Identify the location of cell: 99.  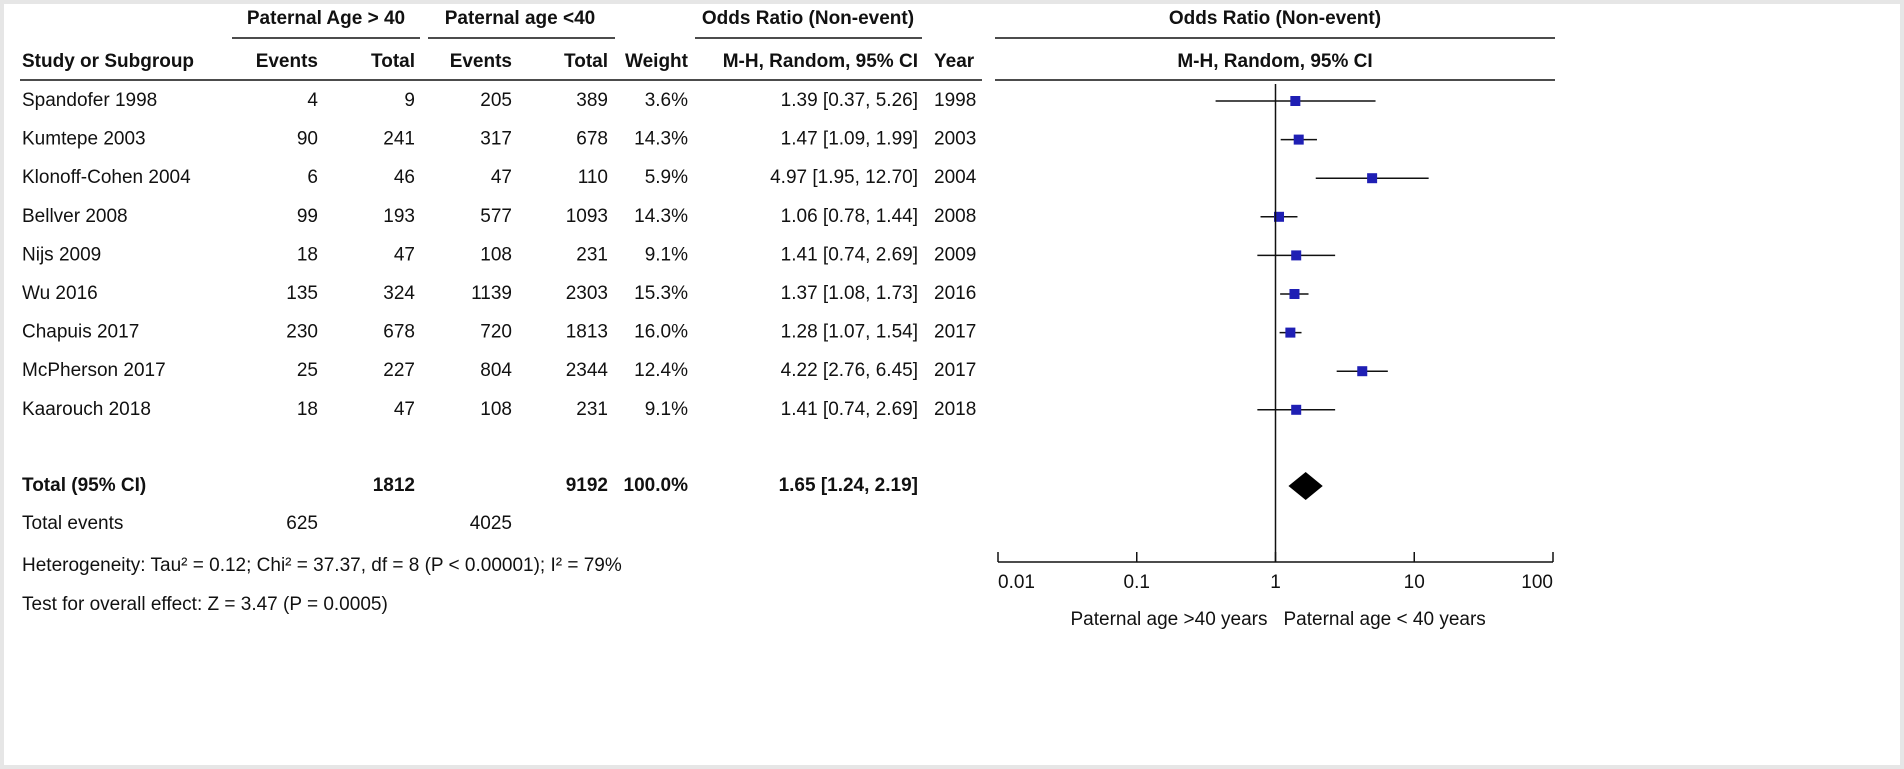
(307, 216).